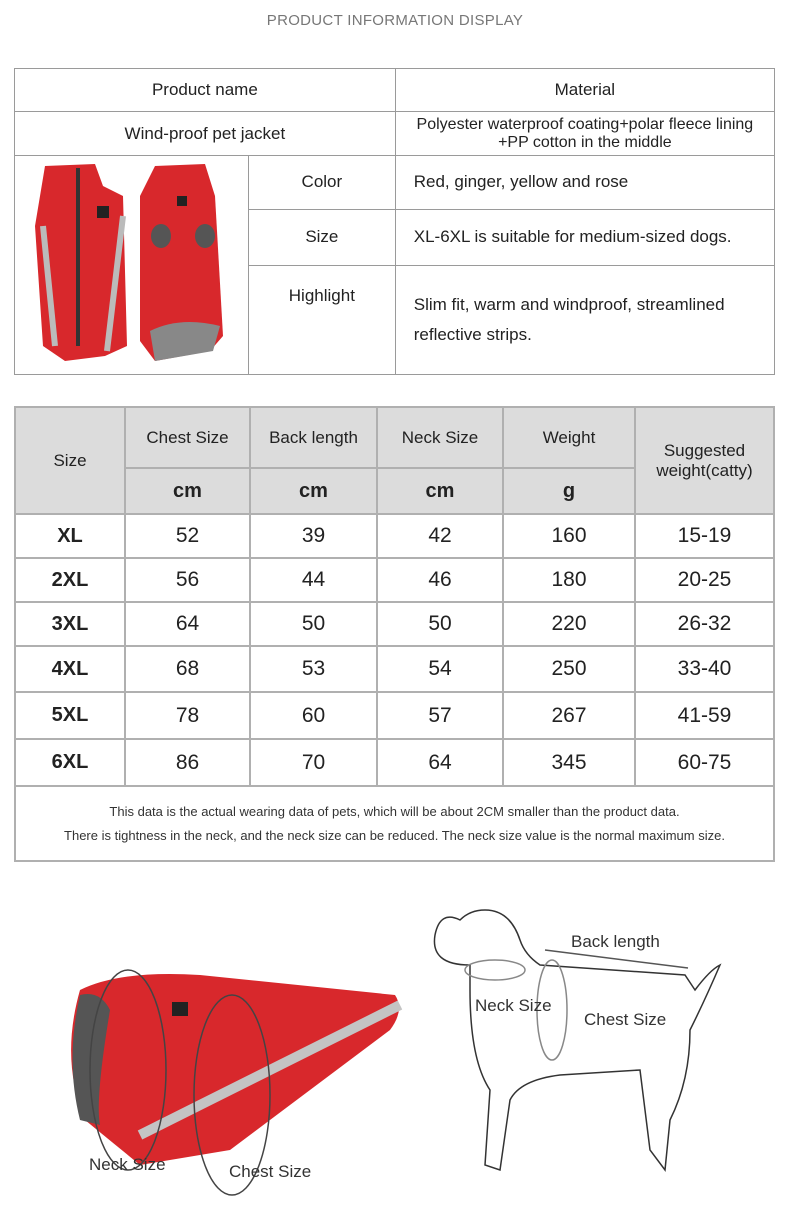  What do you see at coordinates (704, 624) in the screenshot?
I see `value-cell: 26-32` at bounding box center [704, 624].